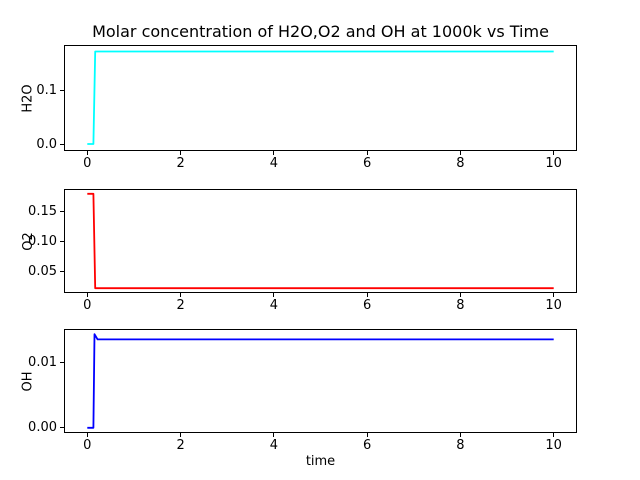  I want to click on y-tick-label: 0.15, so click(42, 212).